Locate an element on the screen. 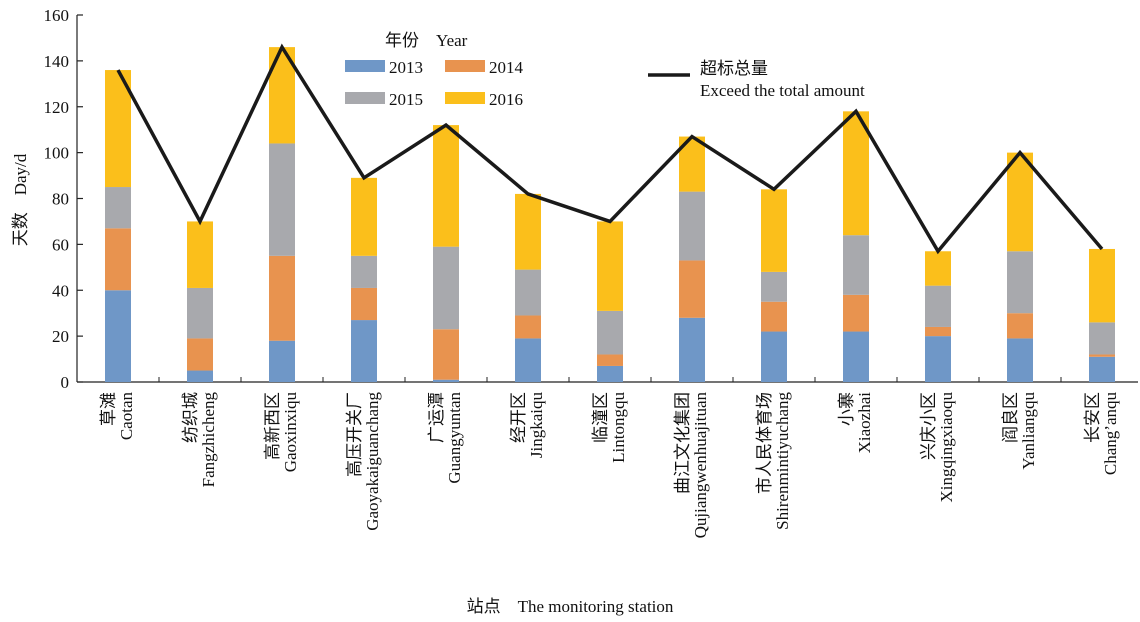 This screenshot has width=1140, height=622. x-tick-label-en: Qujiangwenhuajituan is located at coordinates (700, 465).